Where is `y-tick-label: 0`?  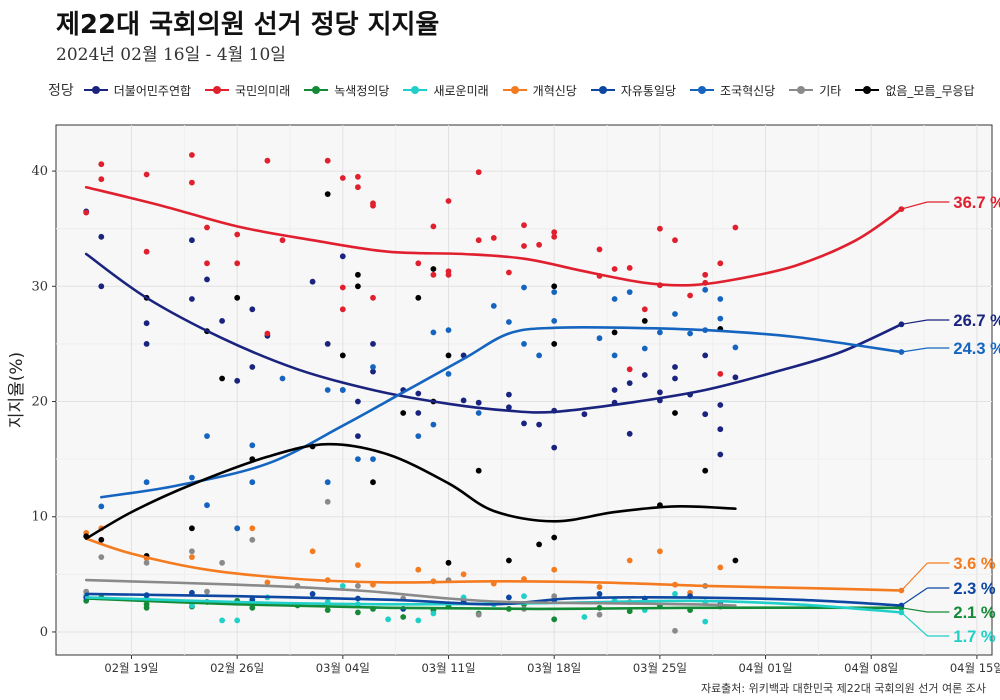
y-tick-label: 0 is located at coordinates (44, 632).